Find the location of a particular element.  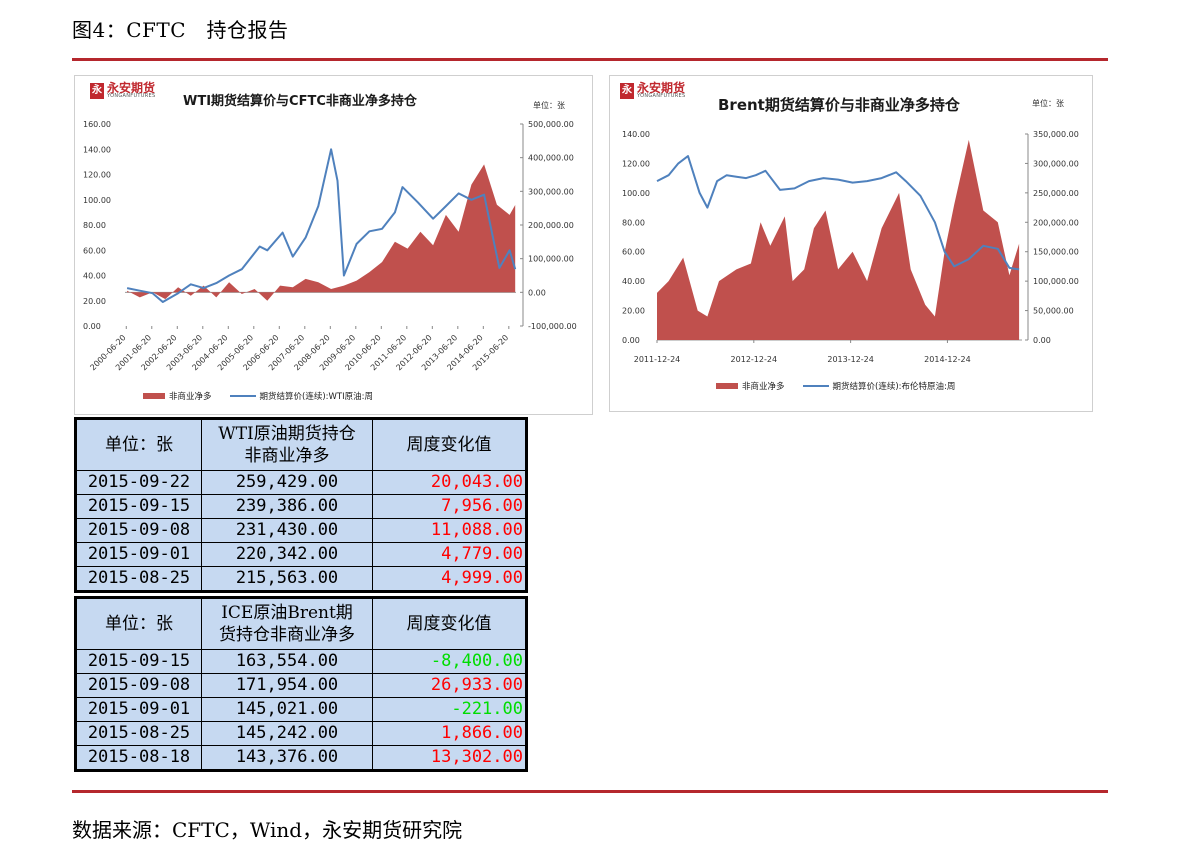

y-right-tick-label: 350,000.00 is located at coordinates (1056, 134).